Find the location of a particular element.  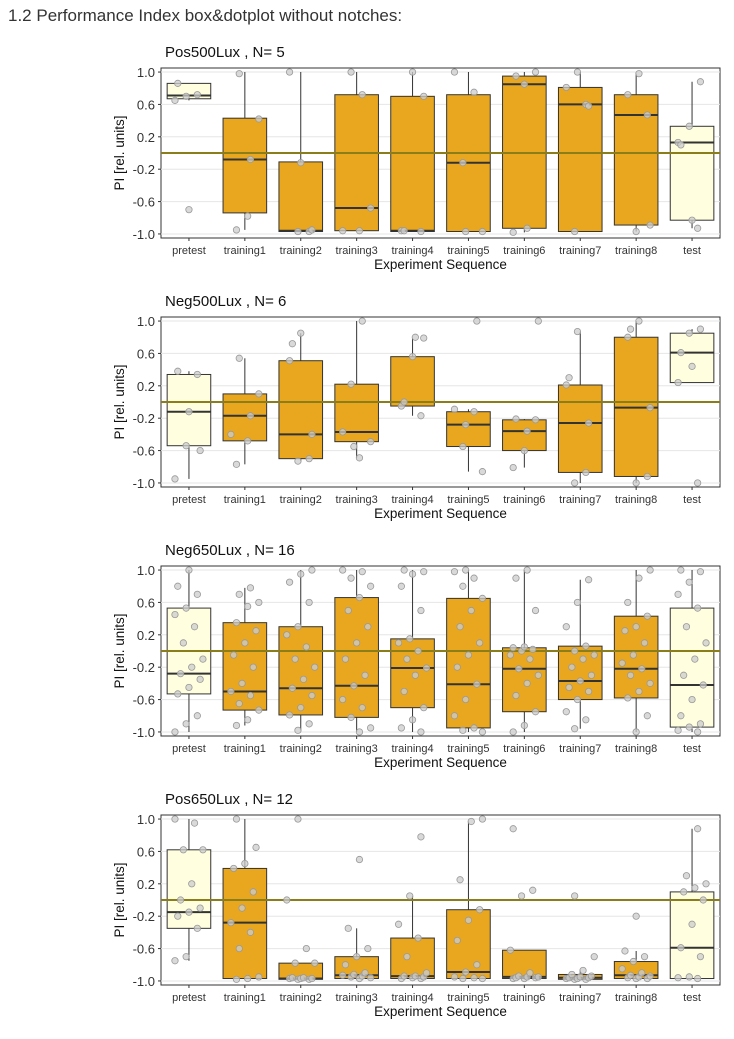

x-tick-label: pretest is located at coordinates (189, 998).